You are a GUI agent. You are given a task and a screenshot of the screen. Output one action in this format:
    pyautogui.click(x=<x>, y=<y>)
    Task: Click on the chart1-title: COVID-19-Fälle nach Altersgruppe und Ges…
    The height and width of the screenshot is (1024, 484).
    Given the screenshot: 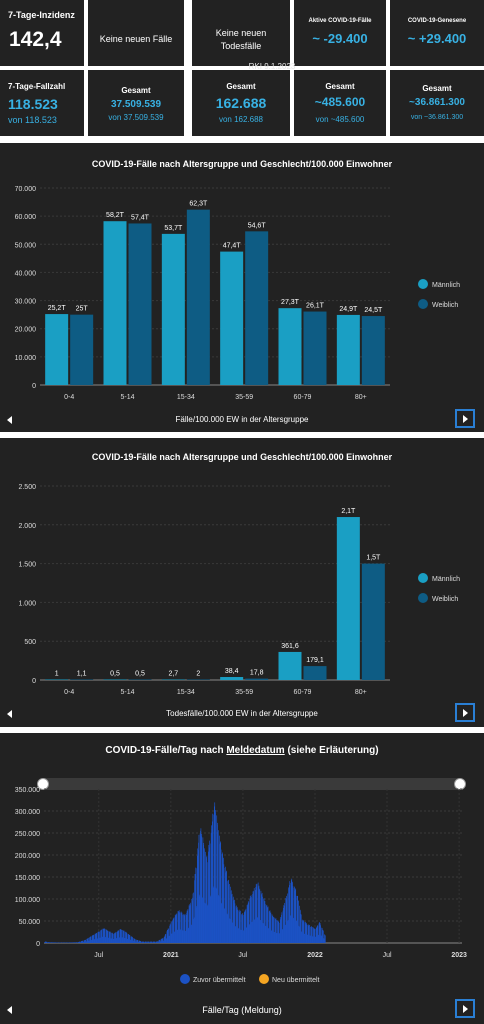 What is the action you would take?
    pyautogui.click(x=242, y=164)
    